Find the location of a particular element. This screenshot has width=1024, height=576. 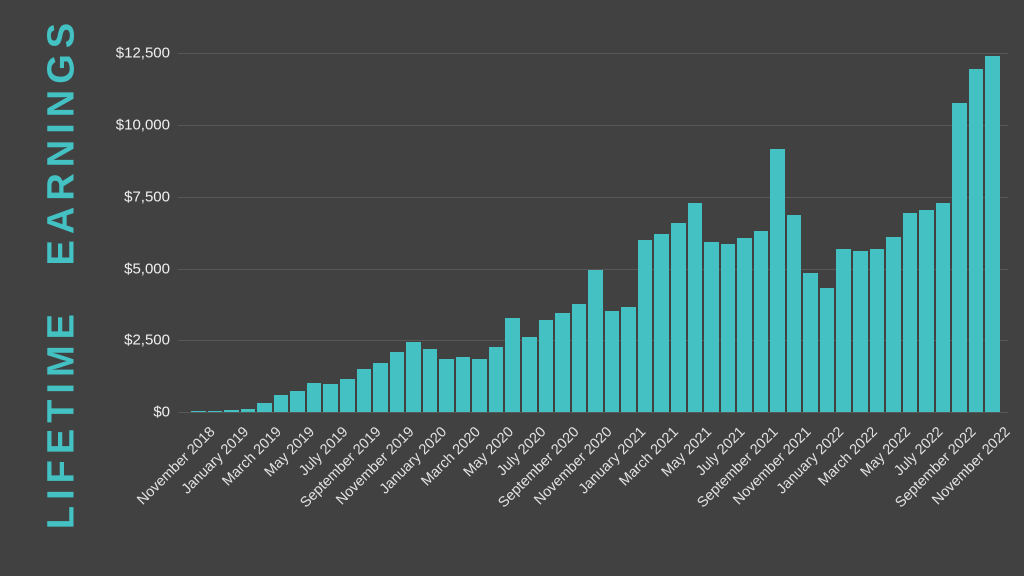

y-tick-label: $10,000 is located at coordinates (142, 125).